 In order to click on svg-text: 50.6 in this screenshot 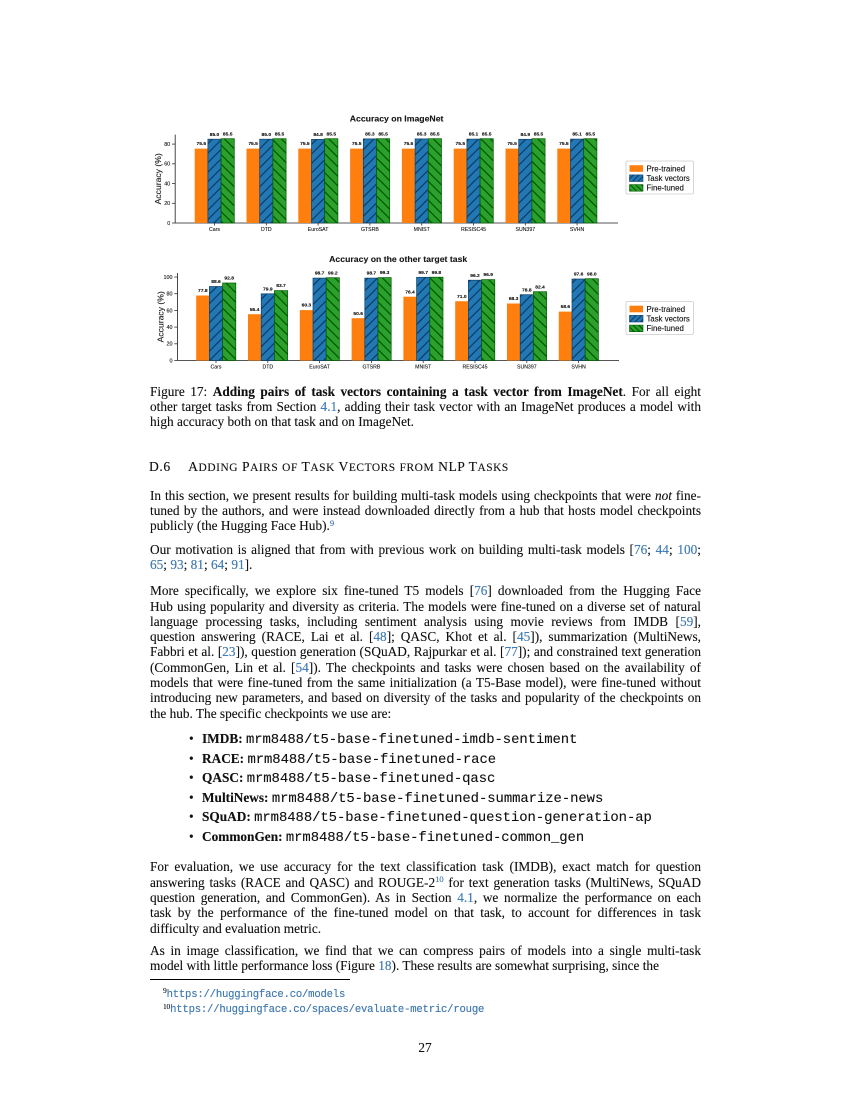, I will do `click(358, 314)`.